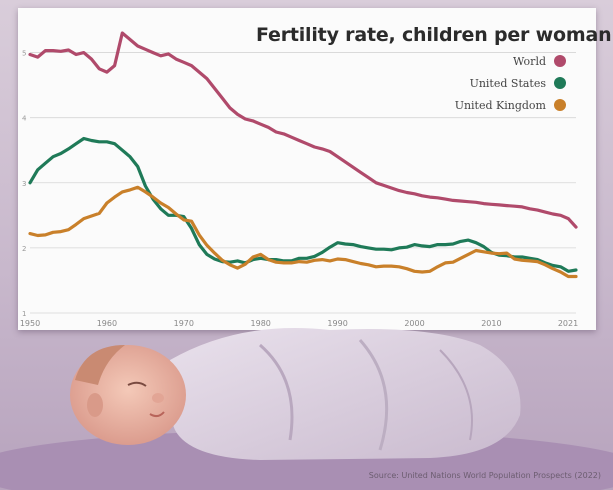  What do you see at coordinates (24, 314) in the screenshot?
I see `y-tick-label-1: 1` at bounding box center [24, 314].